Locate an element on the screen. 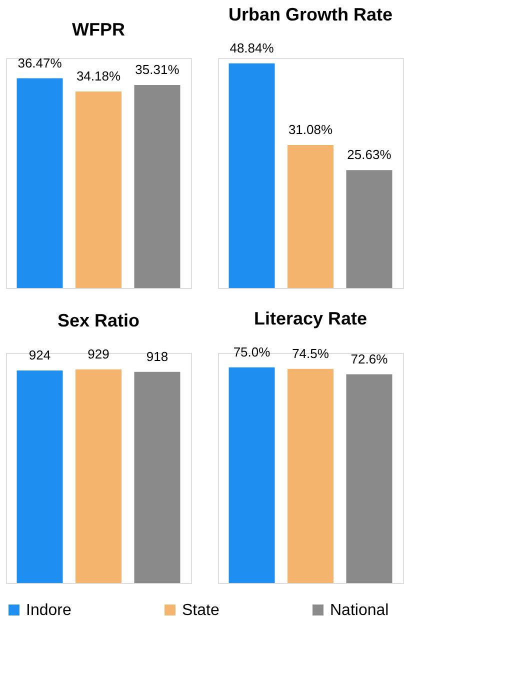  data-label: 31.08% is located at coordinates (310, 130).